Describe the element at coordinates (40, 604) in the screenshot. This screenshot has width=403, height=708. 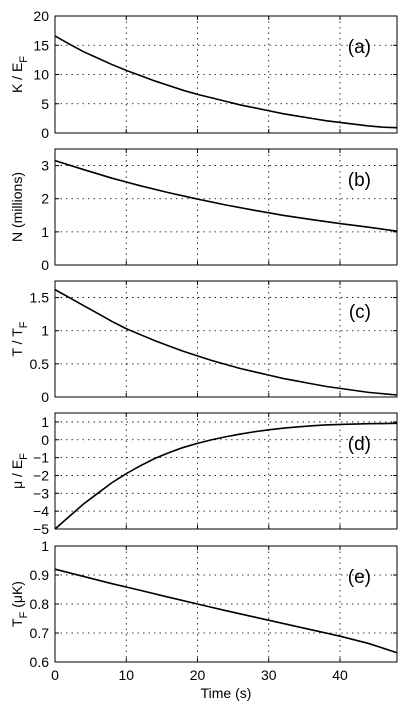
I see `y-tick-label: 0.8` at that location.